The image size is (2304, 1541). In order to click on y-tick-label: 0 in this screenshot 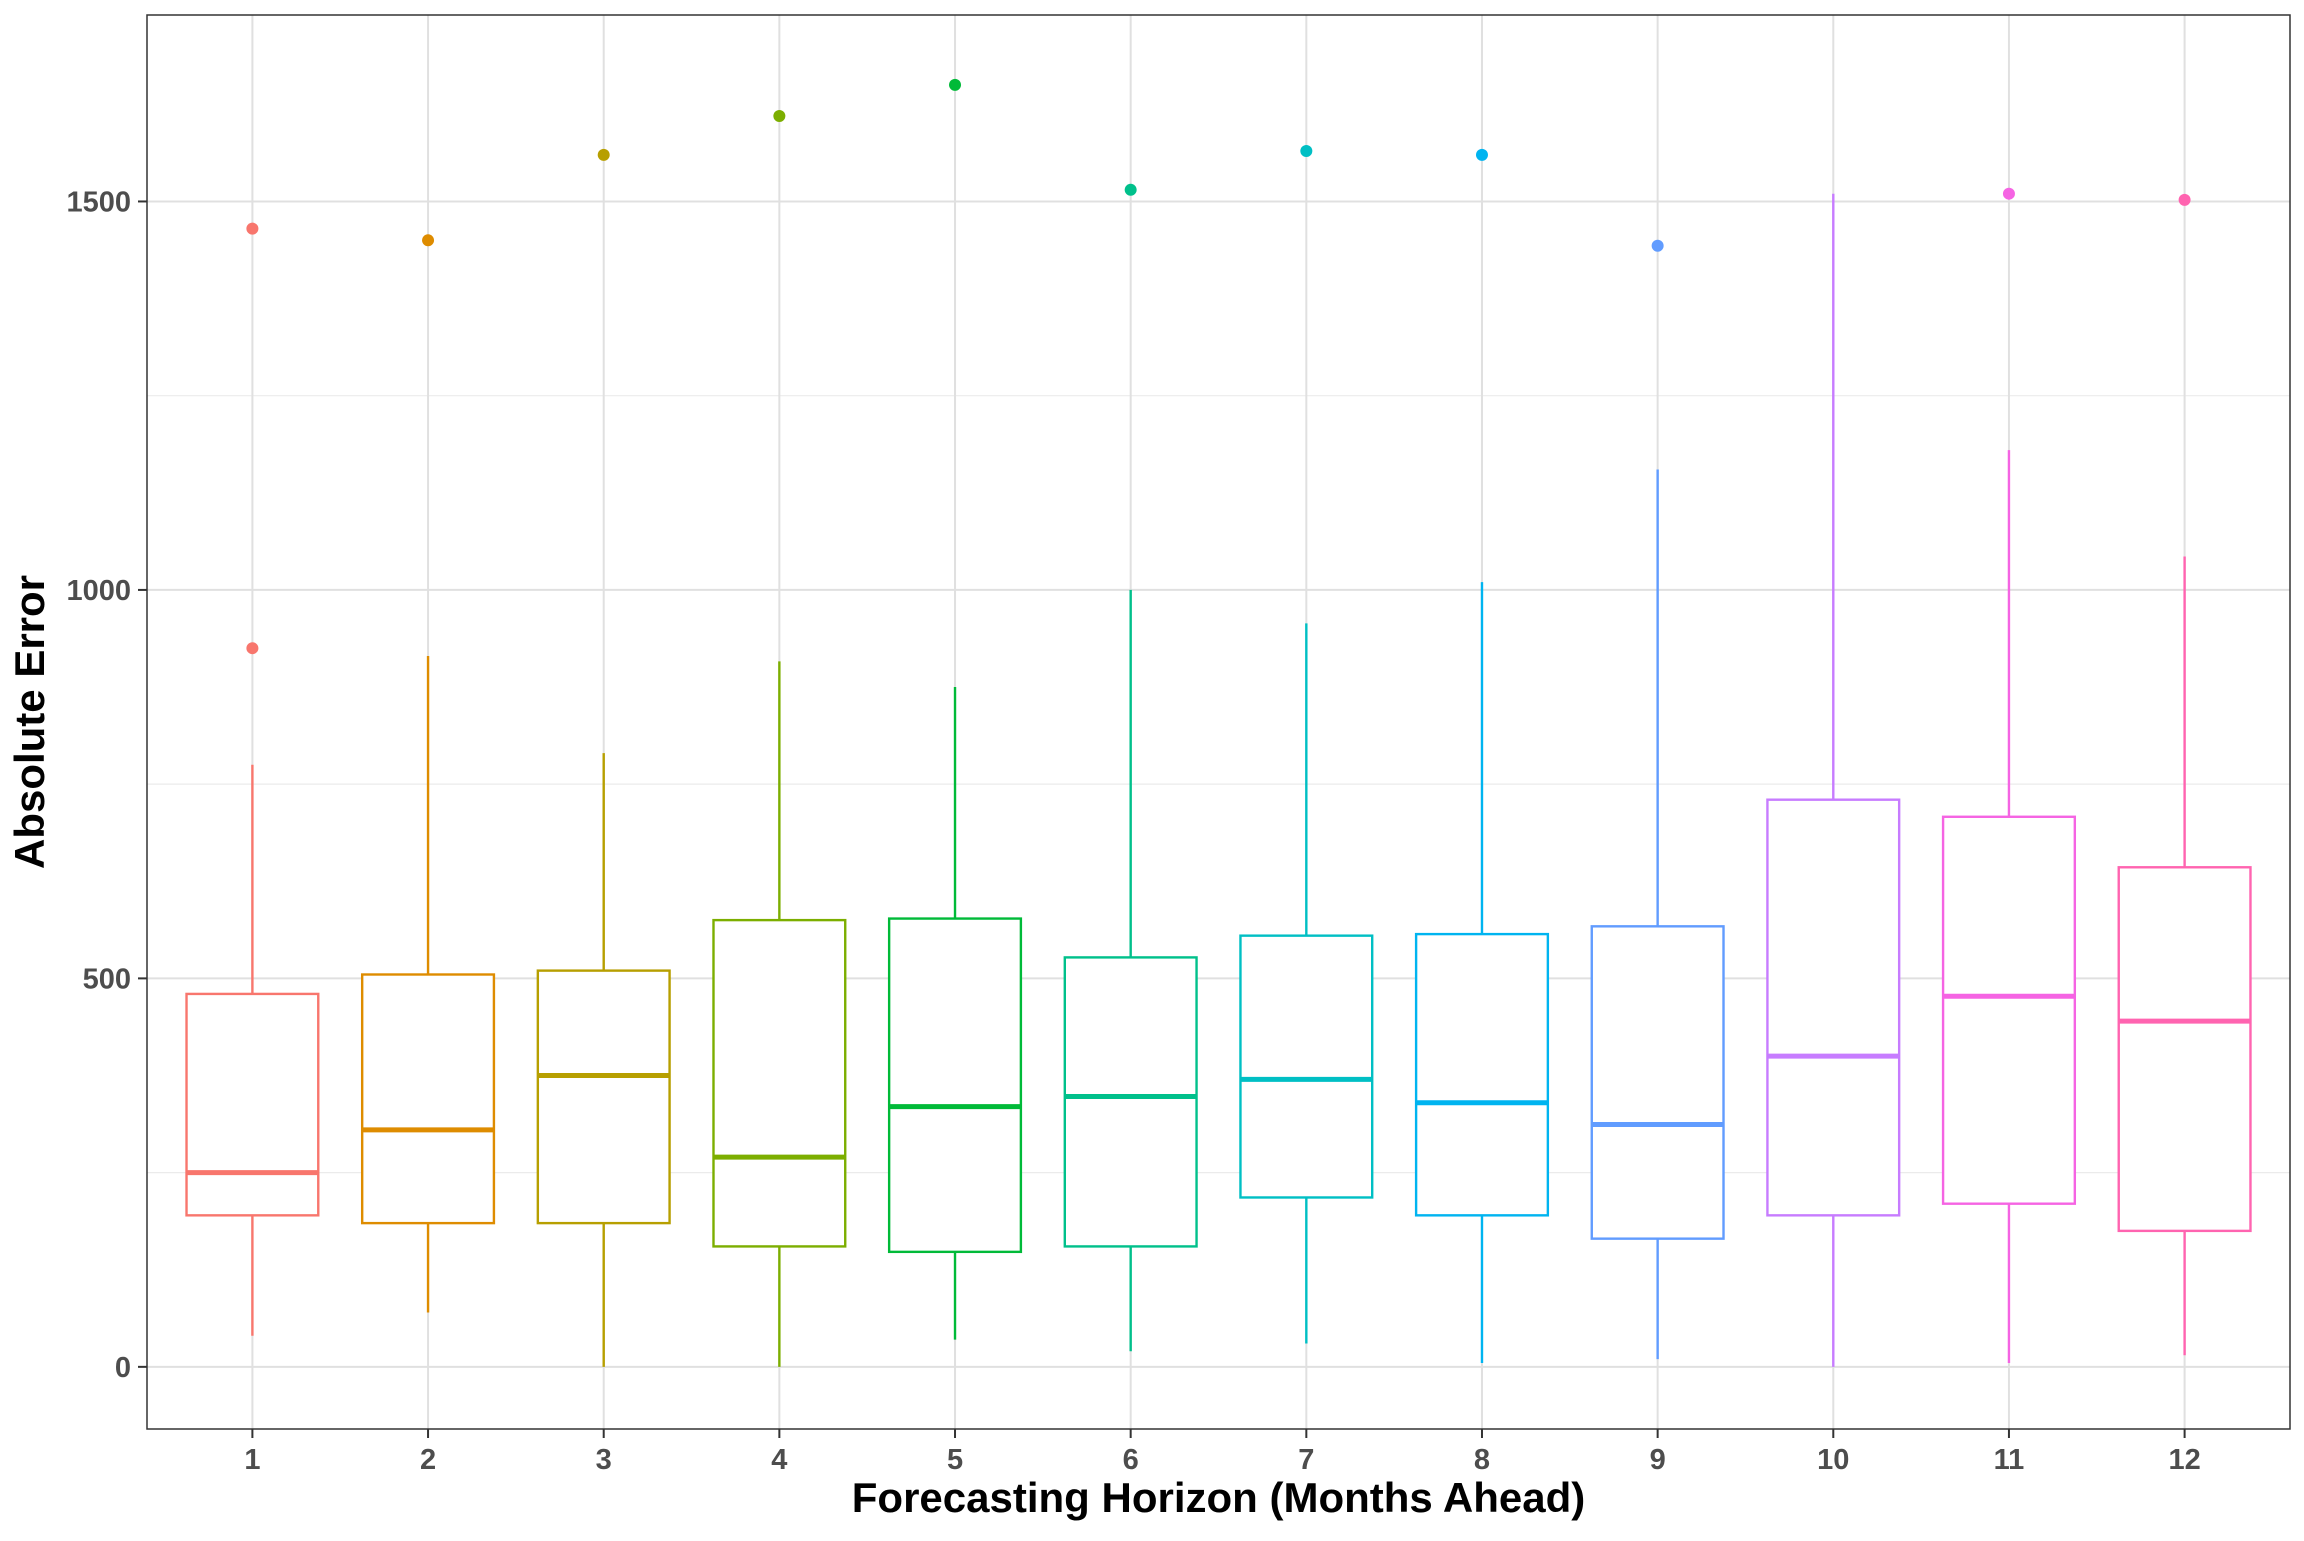, I will do `click(123, 1368)`.